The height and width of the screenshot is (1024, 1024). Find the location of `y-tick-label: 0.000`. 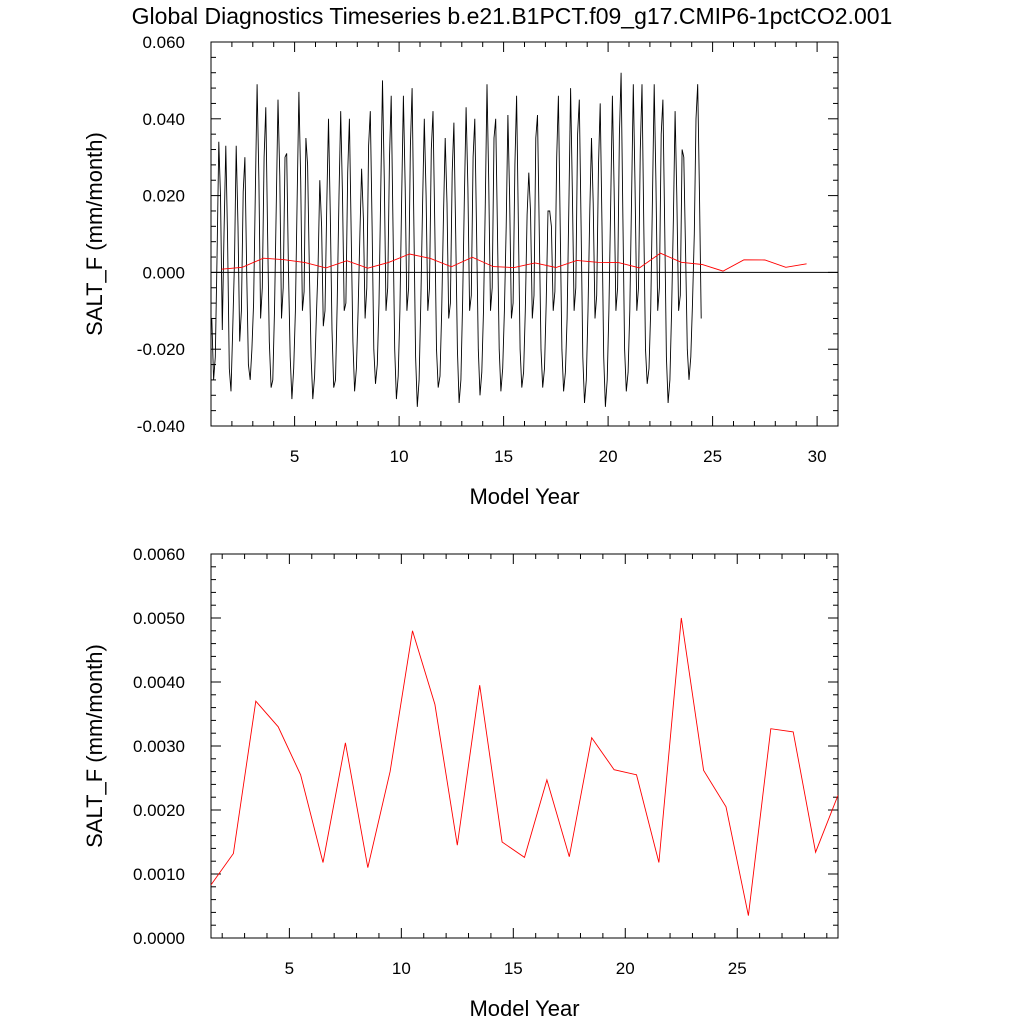

y-tick-label: 0.000 is located at coordinates (163, 272).